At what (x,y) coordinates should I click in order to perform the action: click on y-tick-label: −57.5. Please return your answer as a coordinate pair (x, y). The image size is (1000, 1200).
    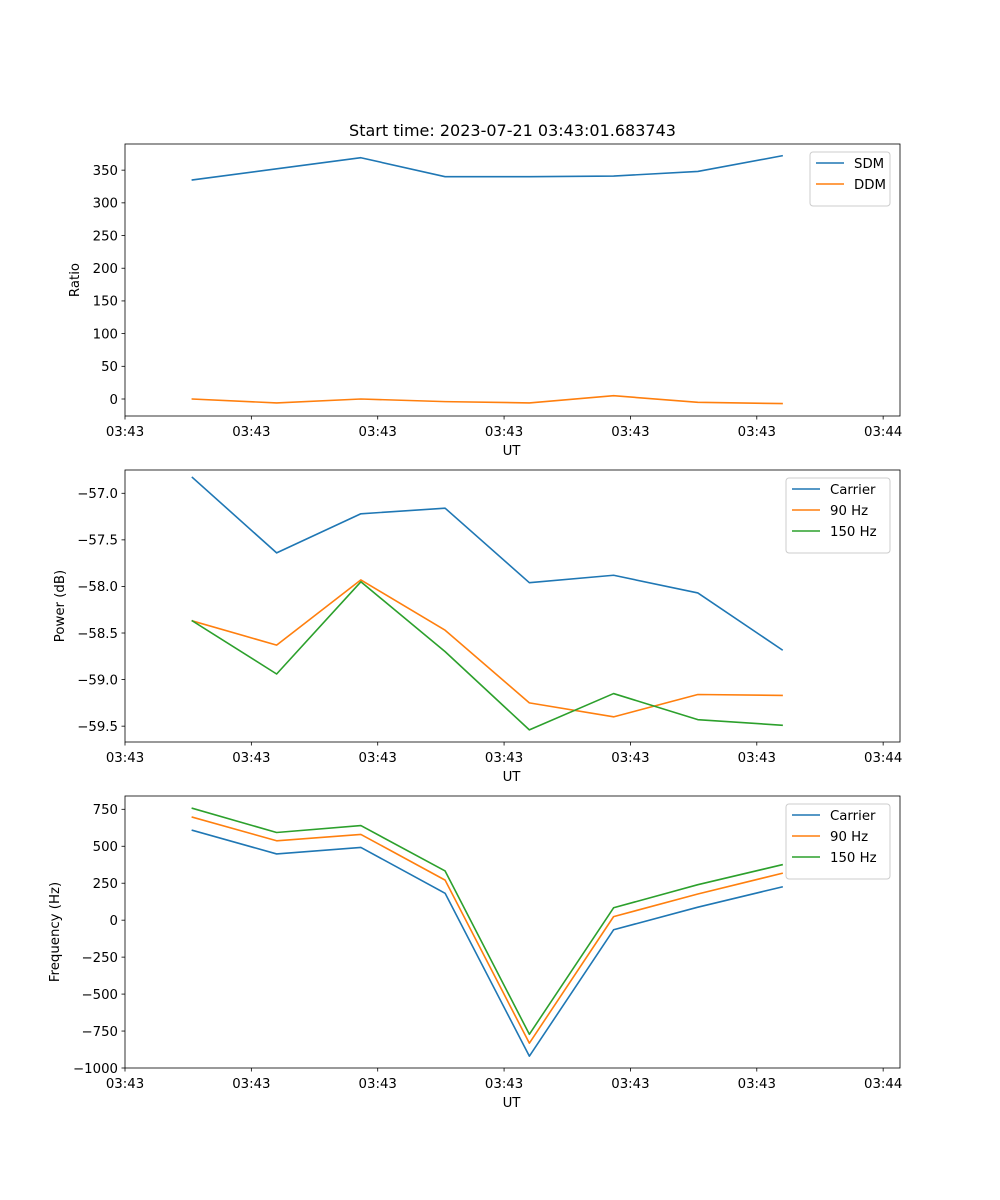
    Looking at the image, I should click on (97, 541).